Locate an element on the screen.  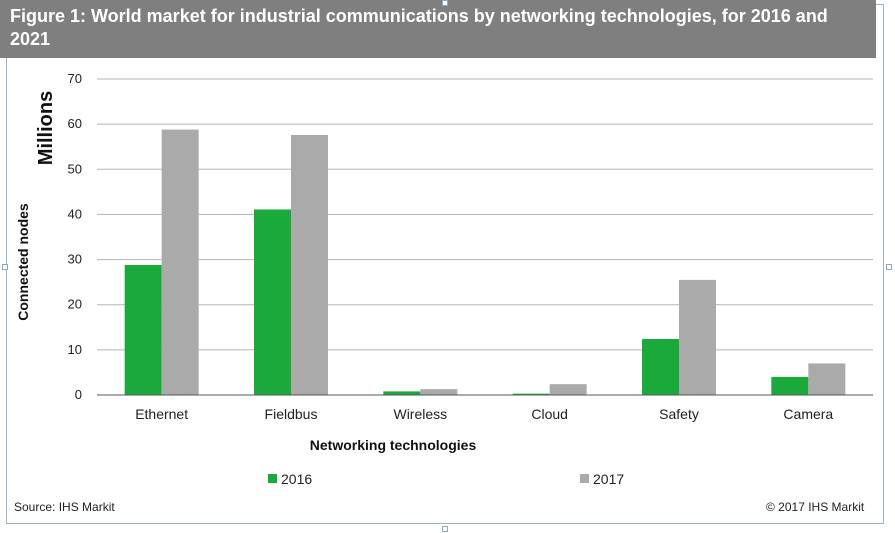
legend-label-2017: 2017 is located at coordinates (608, 479).